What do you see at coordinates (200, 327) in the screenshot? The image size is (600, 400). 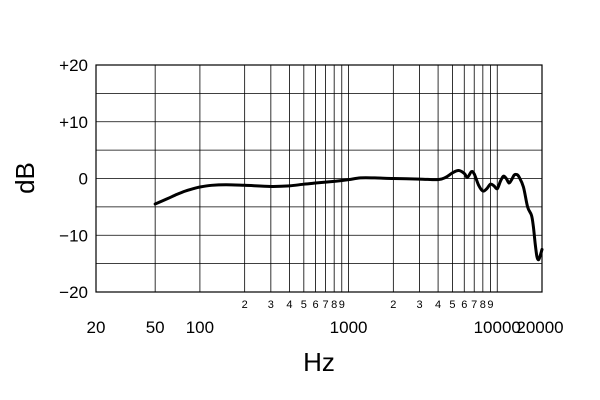 I see `x-tick-label: 100` at bounding box center [200, 327].